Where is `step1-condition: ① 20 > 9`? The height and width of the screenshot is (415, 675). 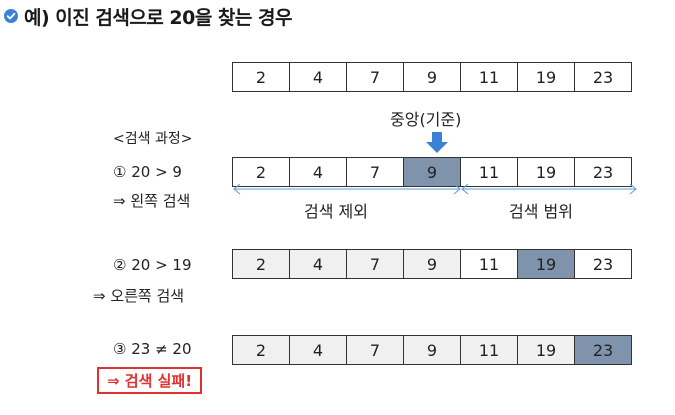
step1-condition: ① 20 > 9 is located at coordinates (147, 172).